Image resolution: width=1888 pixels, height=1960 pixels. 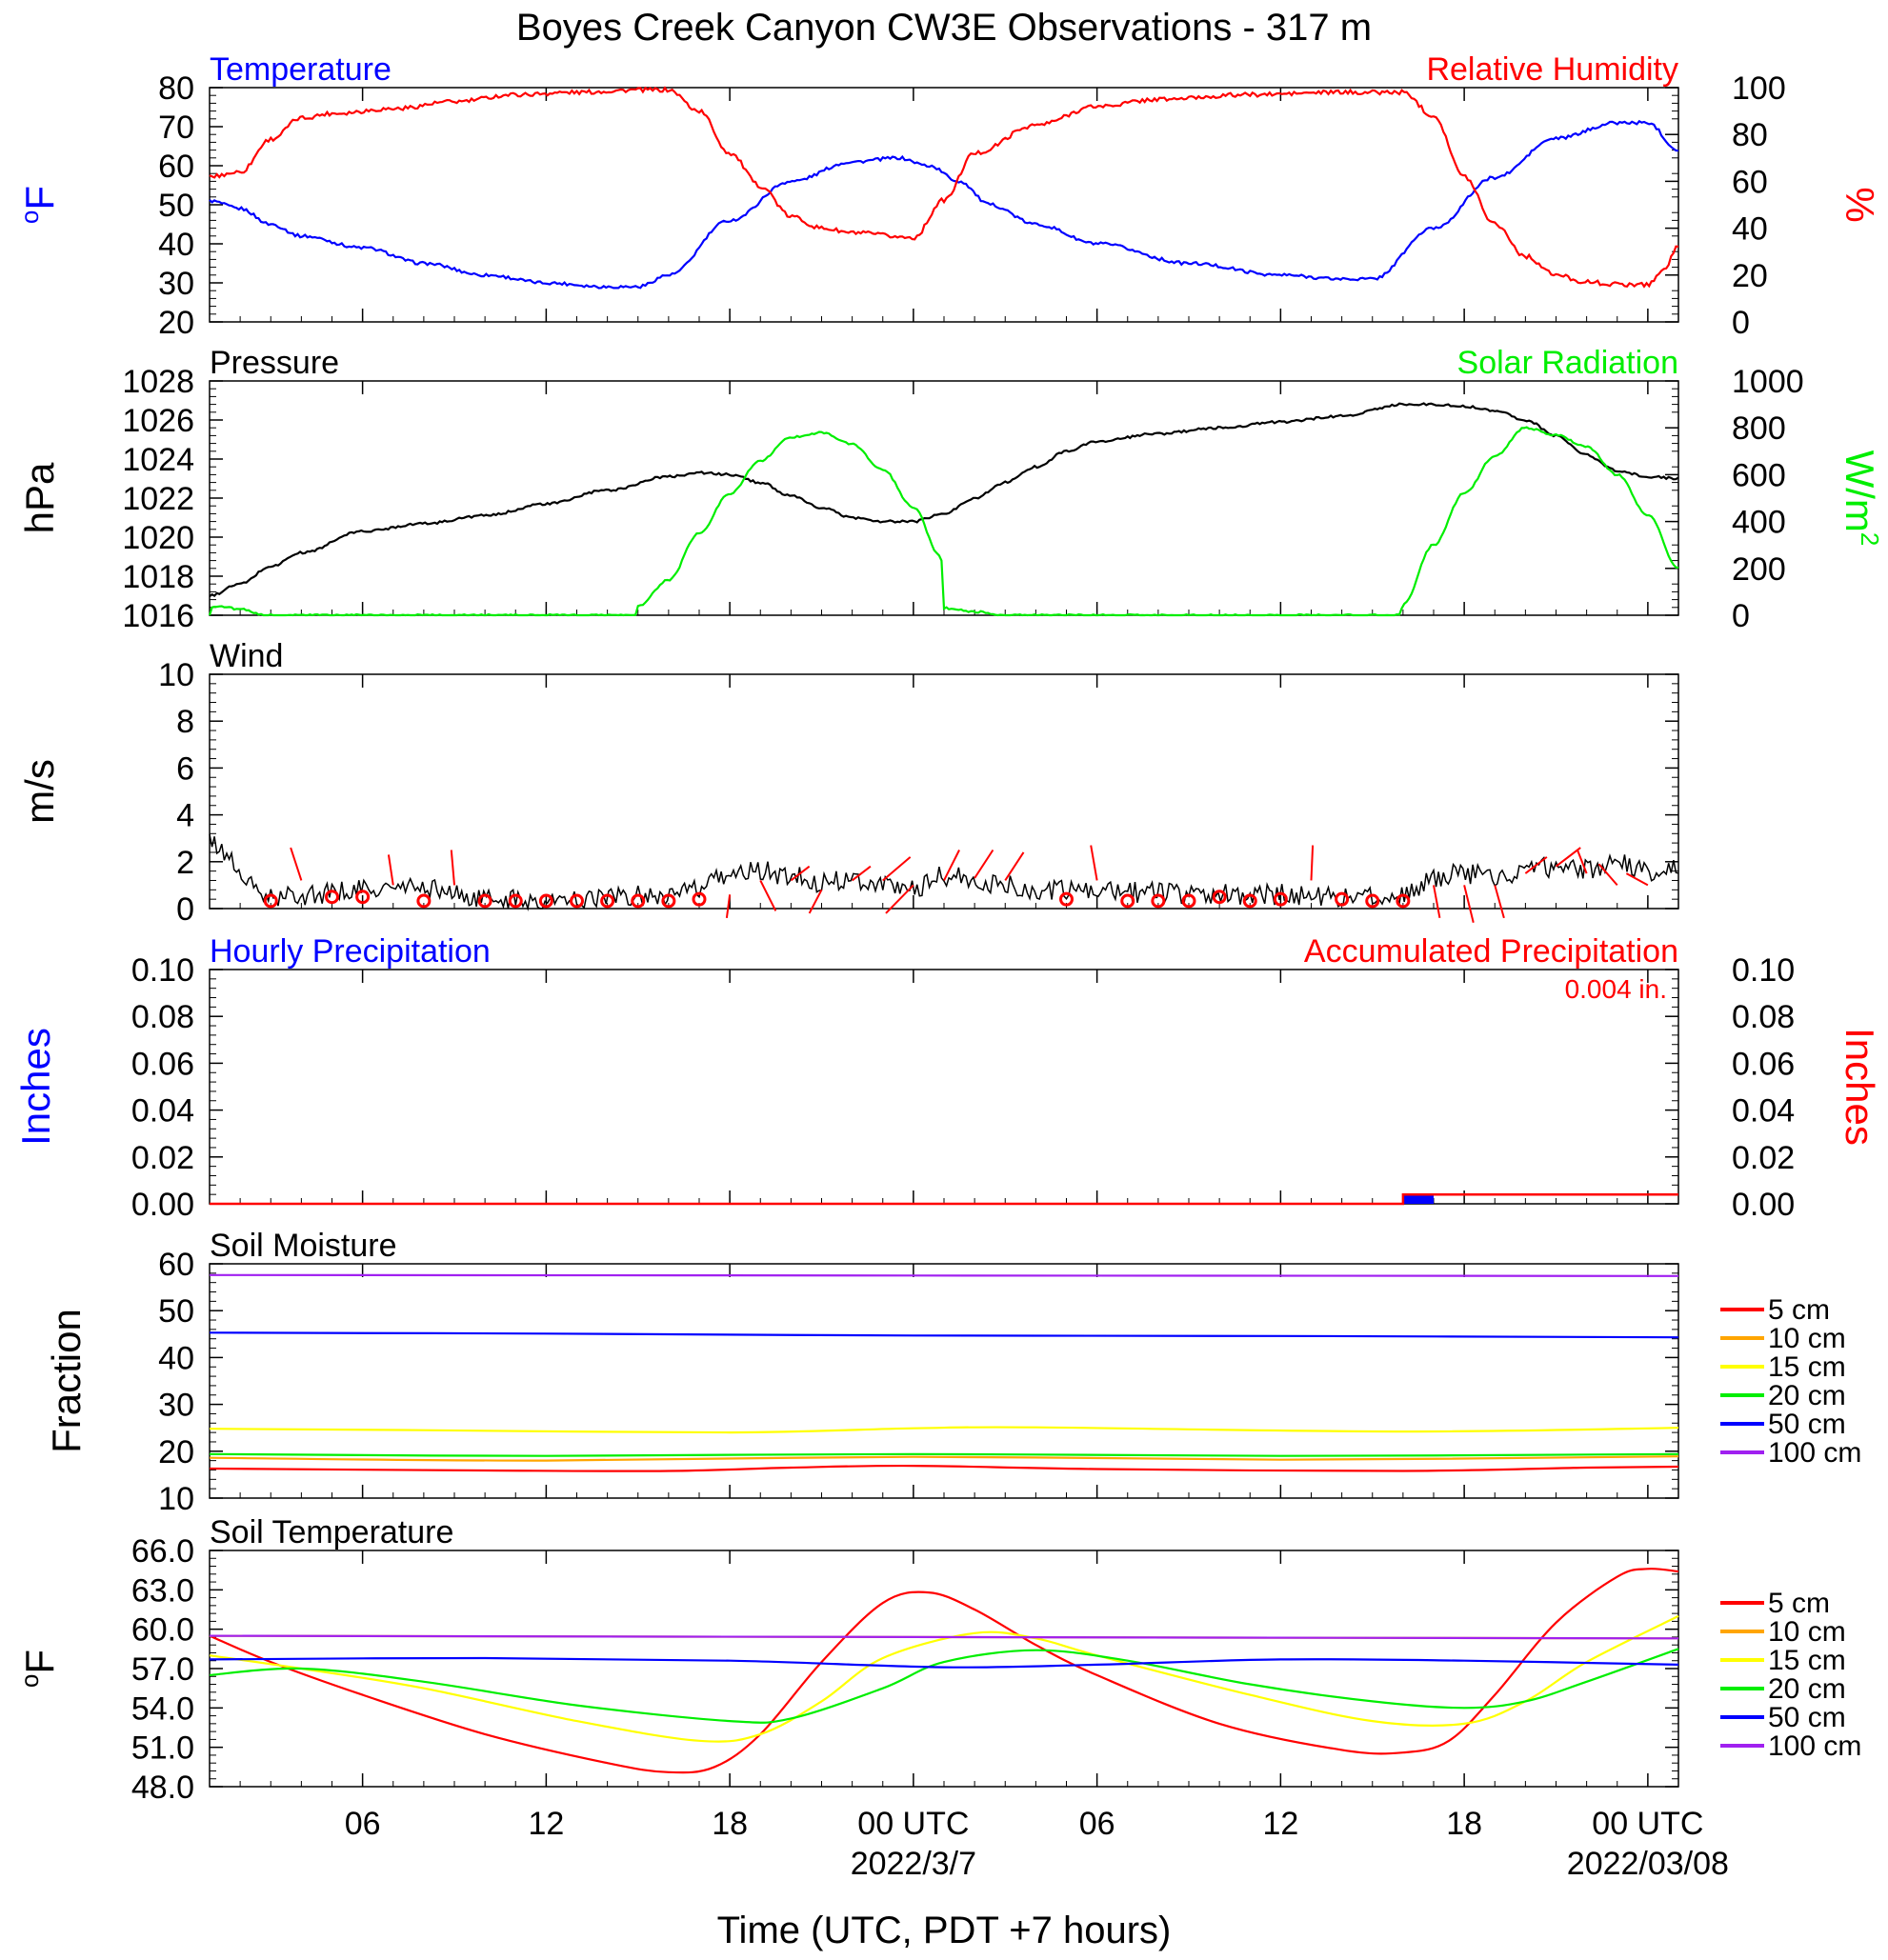 I want to click on y-tick-label: 60.0, so click(x=162, y=1630).